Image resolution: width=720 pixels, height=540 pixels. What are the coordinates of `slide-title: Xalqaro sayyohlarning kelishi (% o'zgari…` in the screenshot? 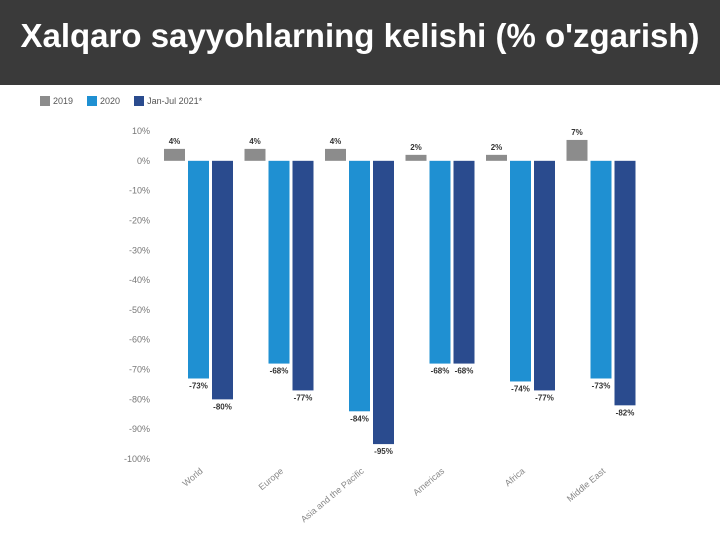 It's located at (360, 35).